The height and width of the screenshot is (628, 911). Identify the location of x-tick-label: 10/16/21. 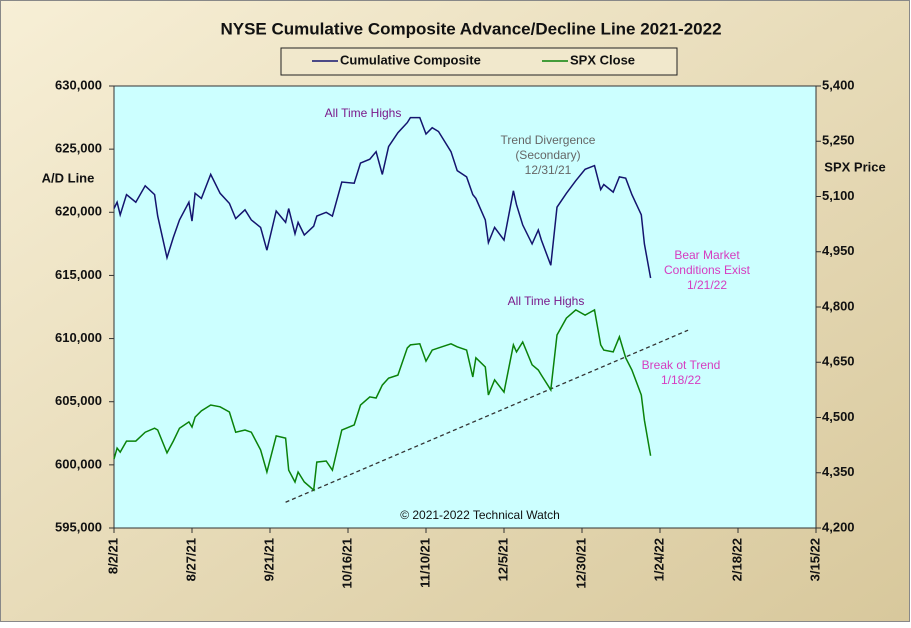
(346, 563).